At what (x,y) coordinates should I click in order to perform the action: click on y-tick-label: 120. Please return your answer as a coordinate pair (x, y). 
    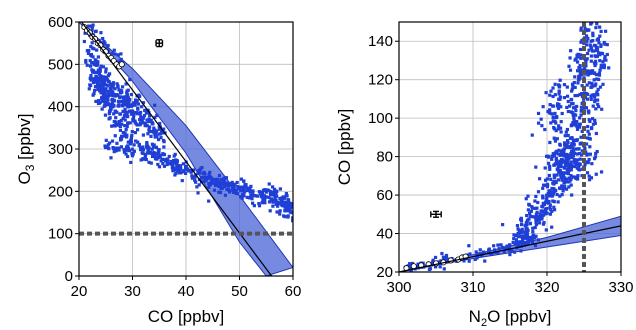
    Looking at the image, I should click on (380, 80).